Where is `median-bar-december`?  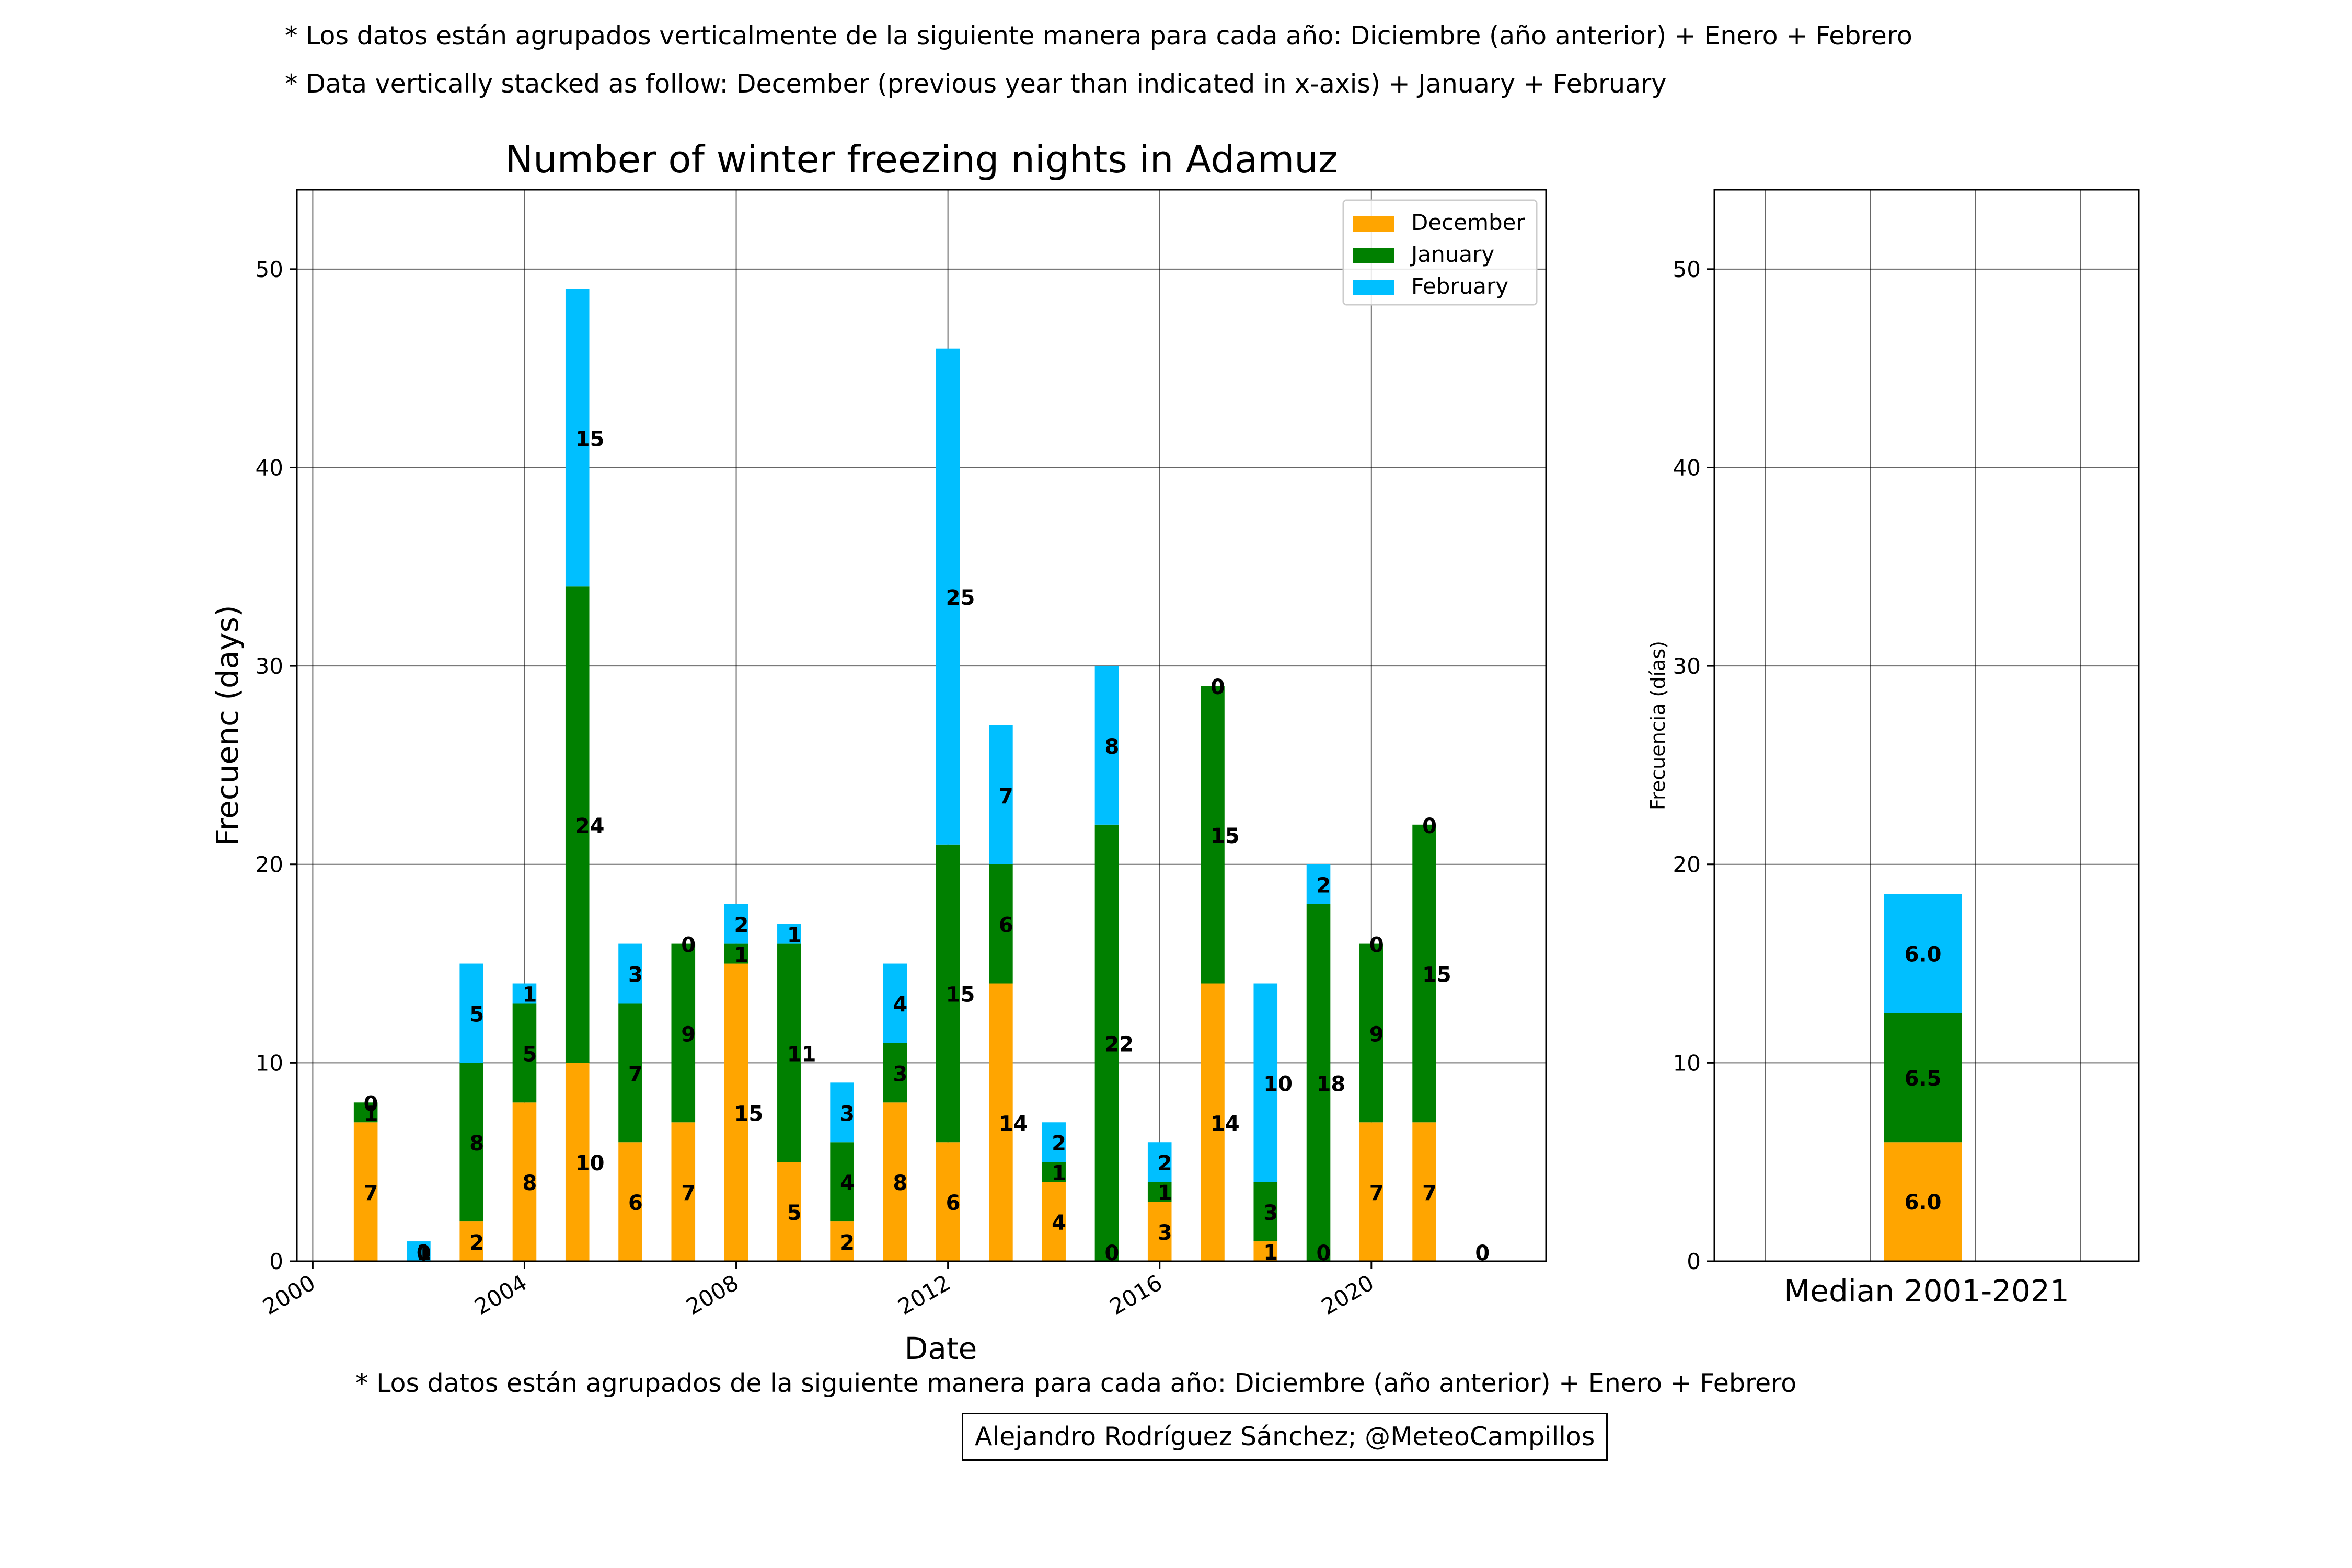
median-bar-december is located at coordinates (1923, 1201).